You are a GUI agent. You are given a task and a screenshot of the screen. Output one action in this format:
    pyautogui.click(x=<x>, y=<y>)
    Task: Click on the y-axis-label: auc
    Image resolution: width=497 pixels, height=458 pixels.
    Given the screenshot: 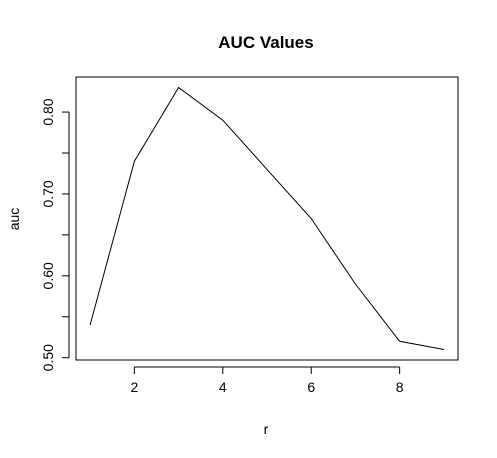 What is the action you would take?
    pyautogui.click(x=14, y=219)
    